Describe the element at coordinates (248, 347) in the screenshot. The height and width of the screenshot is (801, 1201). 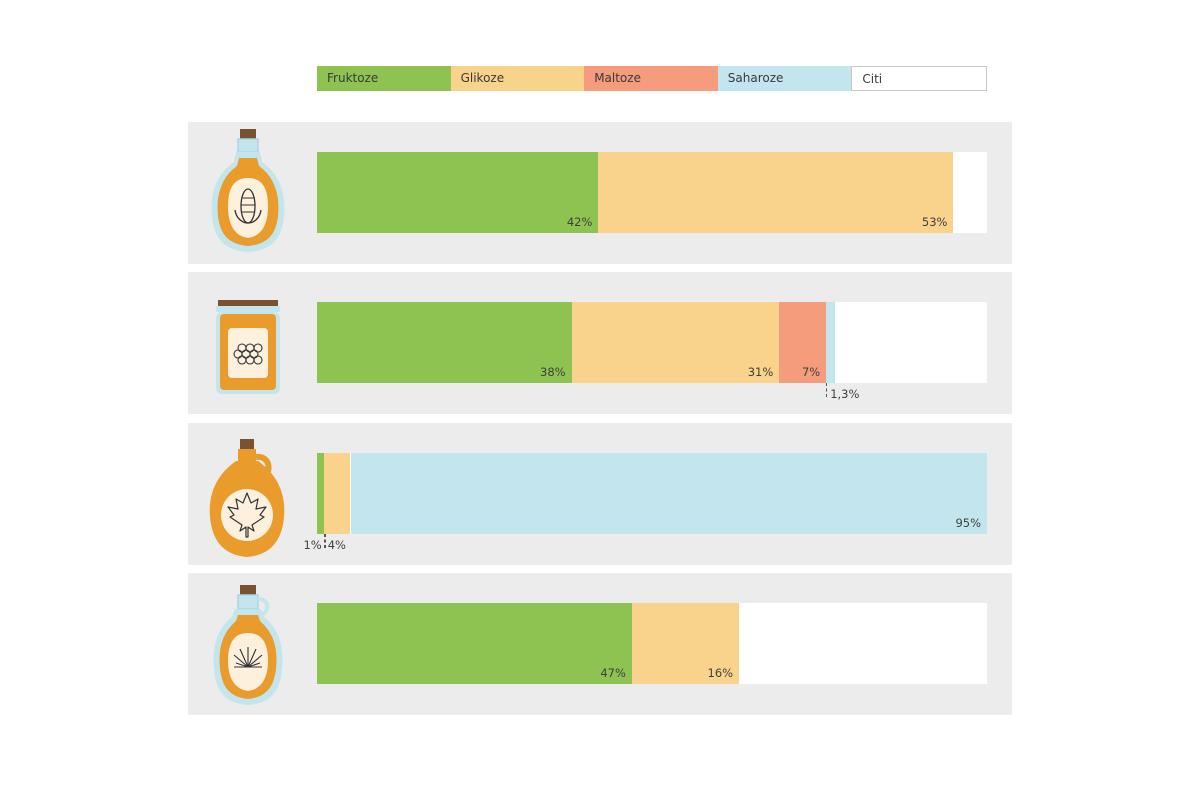
I see `honey-jar-icon` at that location.